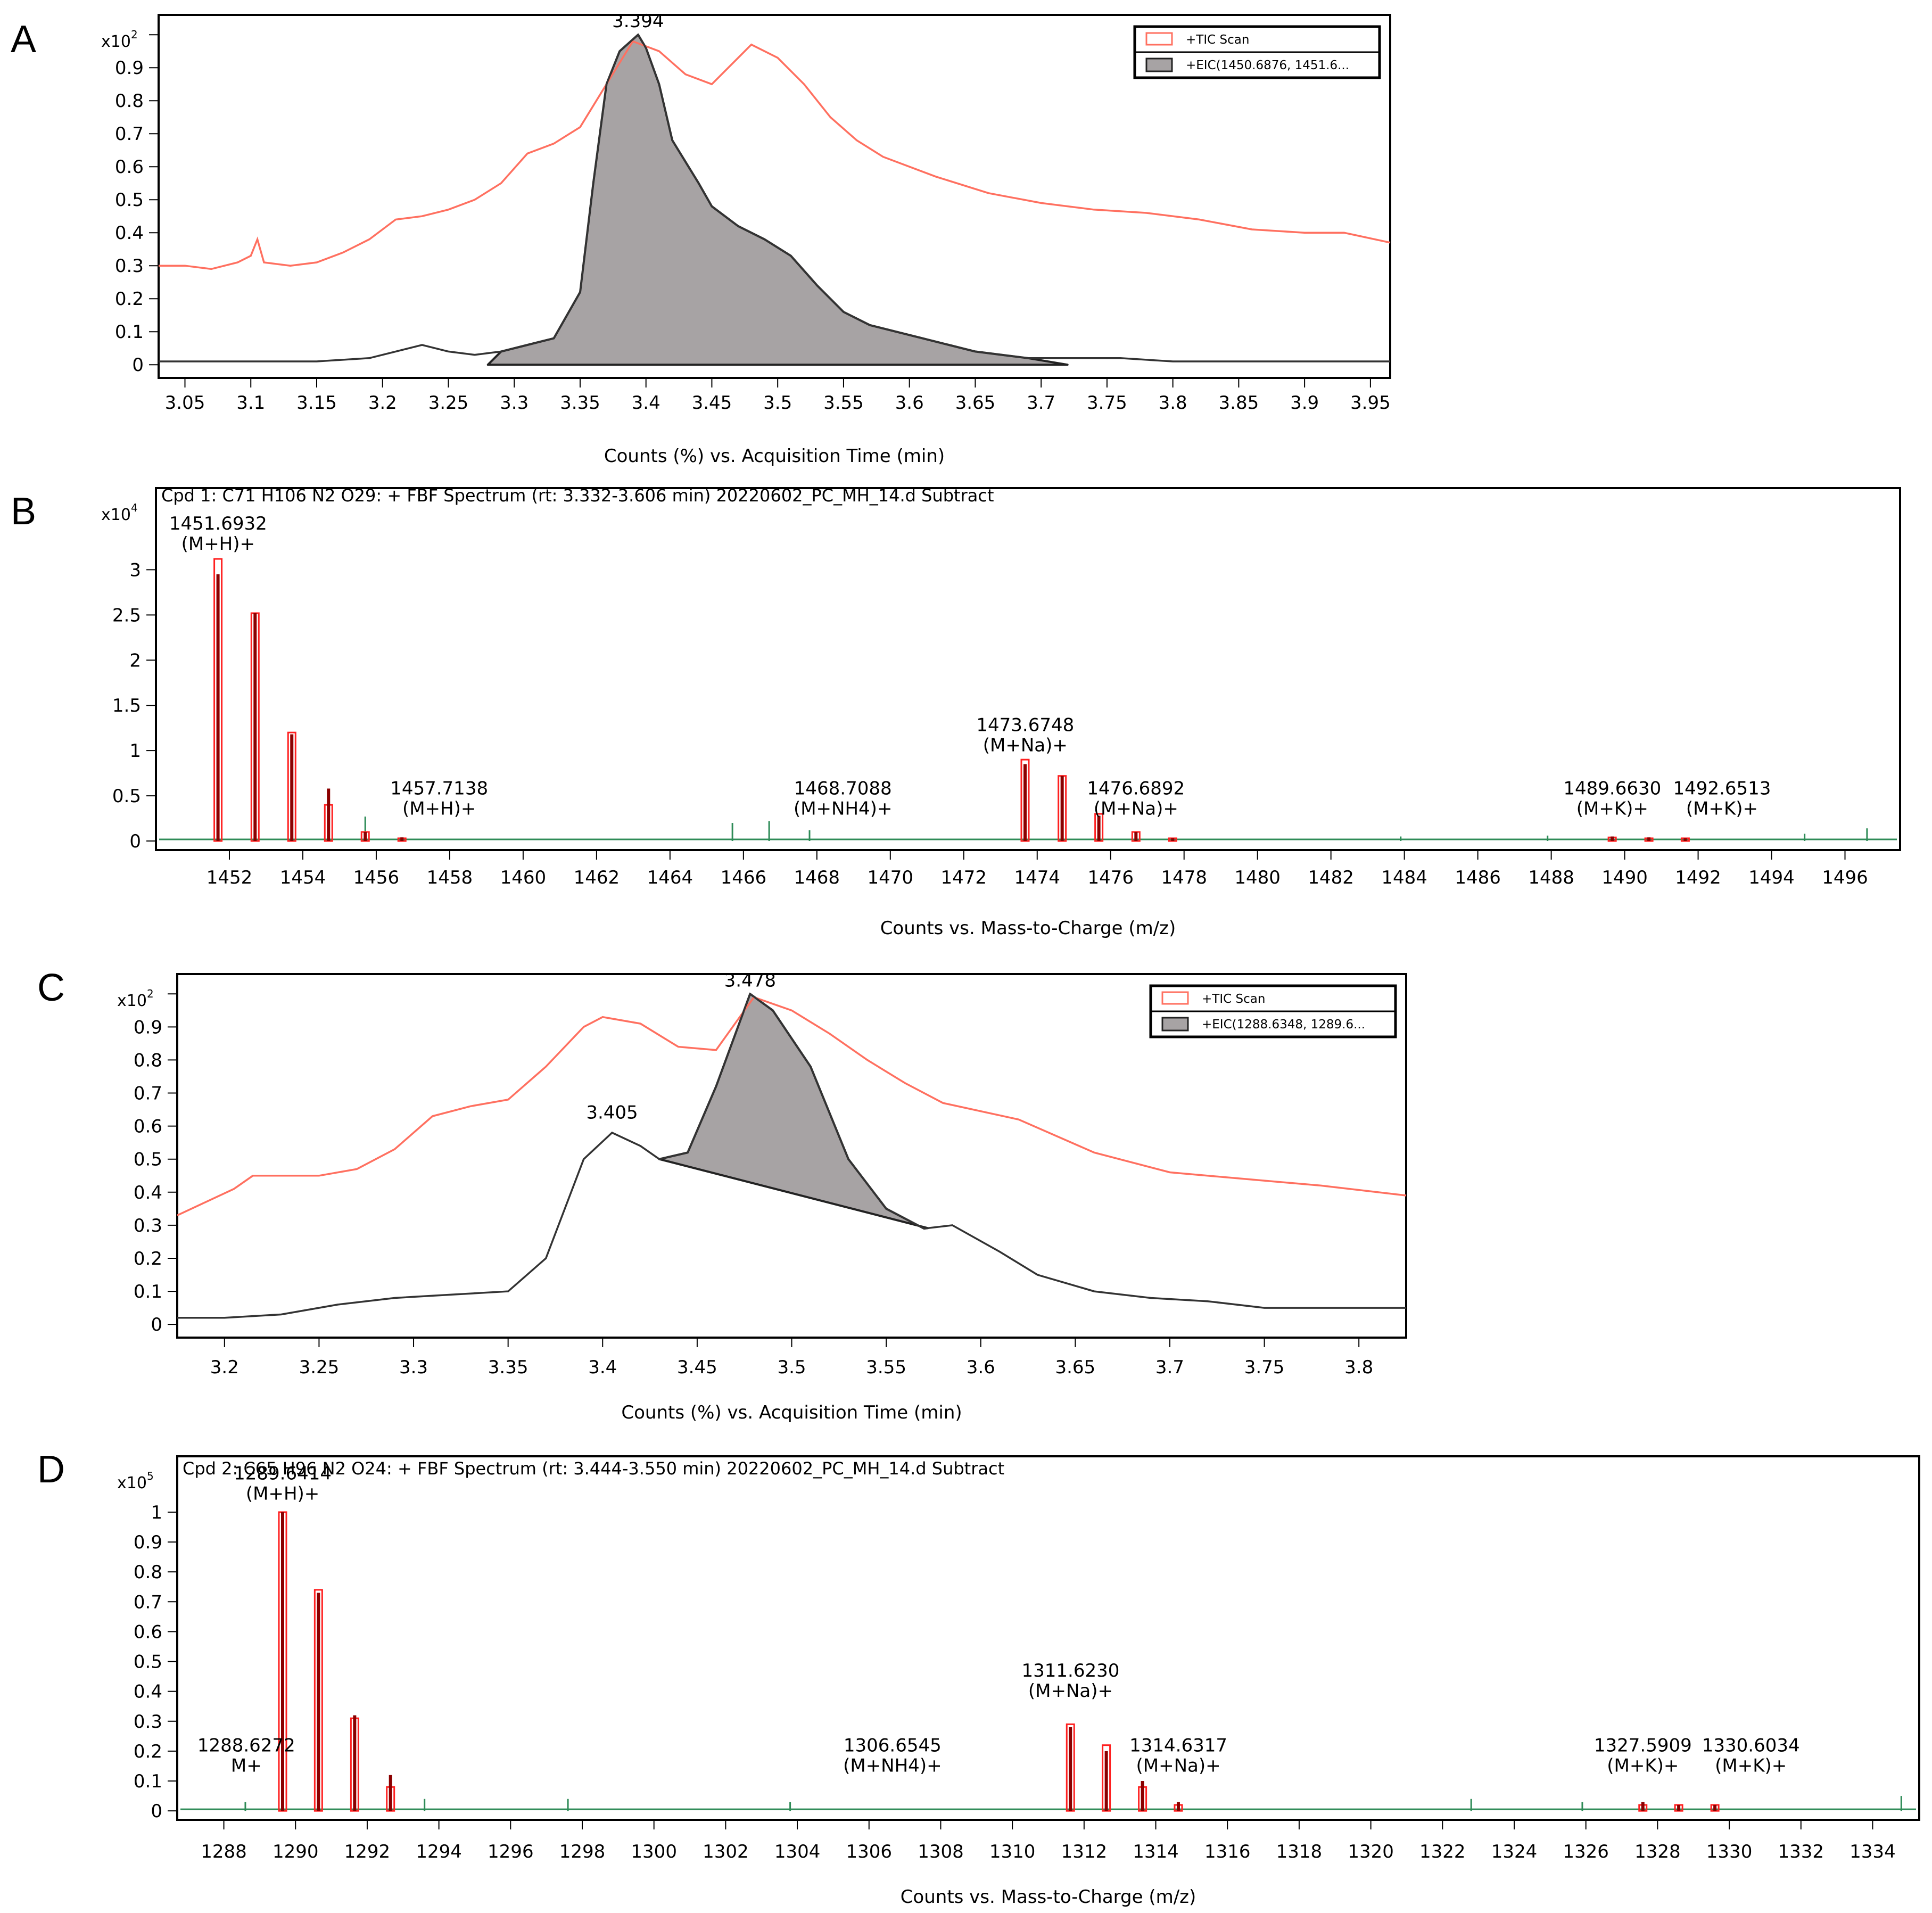  What do you see at coordinates (148, 1751) in the screenshot?
I see `y-tick-label: 0.2` at bounding box center [148, 1751].